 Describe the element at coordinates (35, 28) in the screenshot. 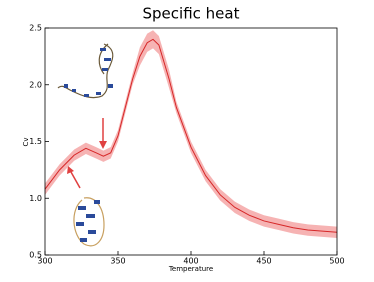

I see `y-tick-label: 2.5` at that location.